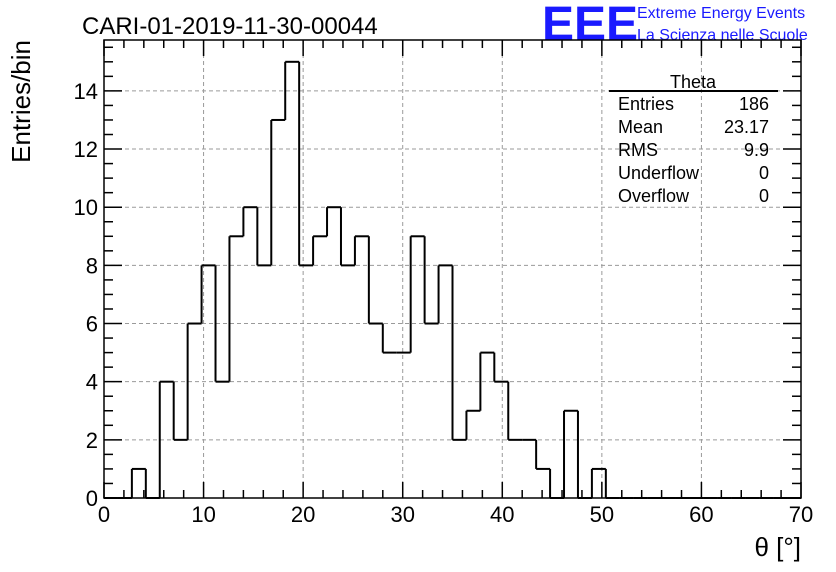 This screenshot has height=572, width=836. Describe the element at coordinates (86, 91) in the screenshot. I see `y-tick-label-7: 14` at that location.